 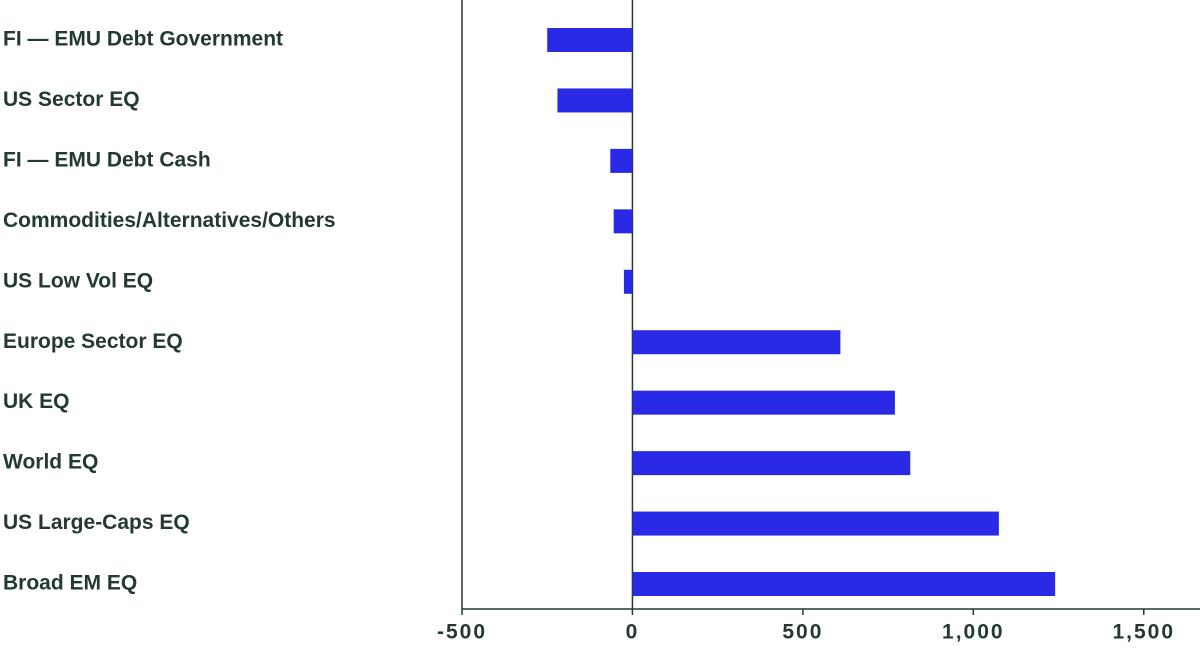 What do you see at coordinates (973, 632) in the screenshot?
I see `x-tick-label: 1,000` at bounding box center [973, 632].